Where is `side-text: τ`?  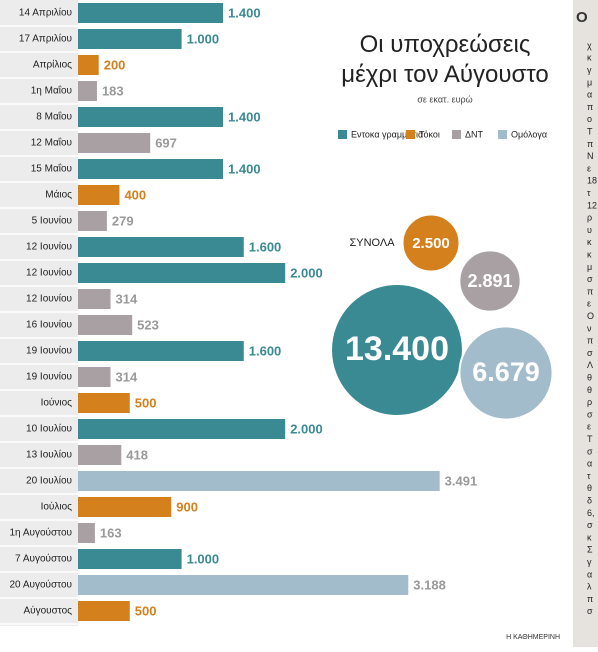 side-text: τ is located at coordinates (589, 193).